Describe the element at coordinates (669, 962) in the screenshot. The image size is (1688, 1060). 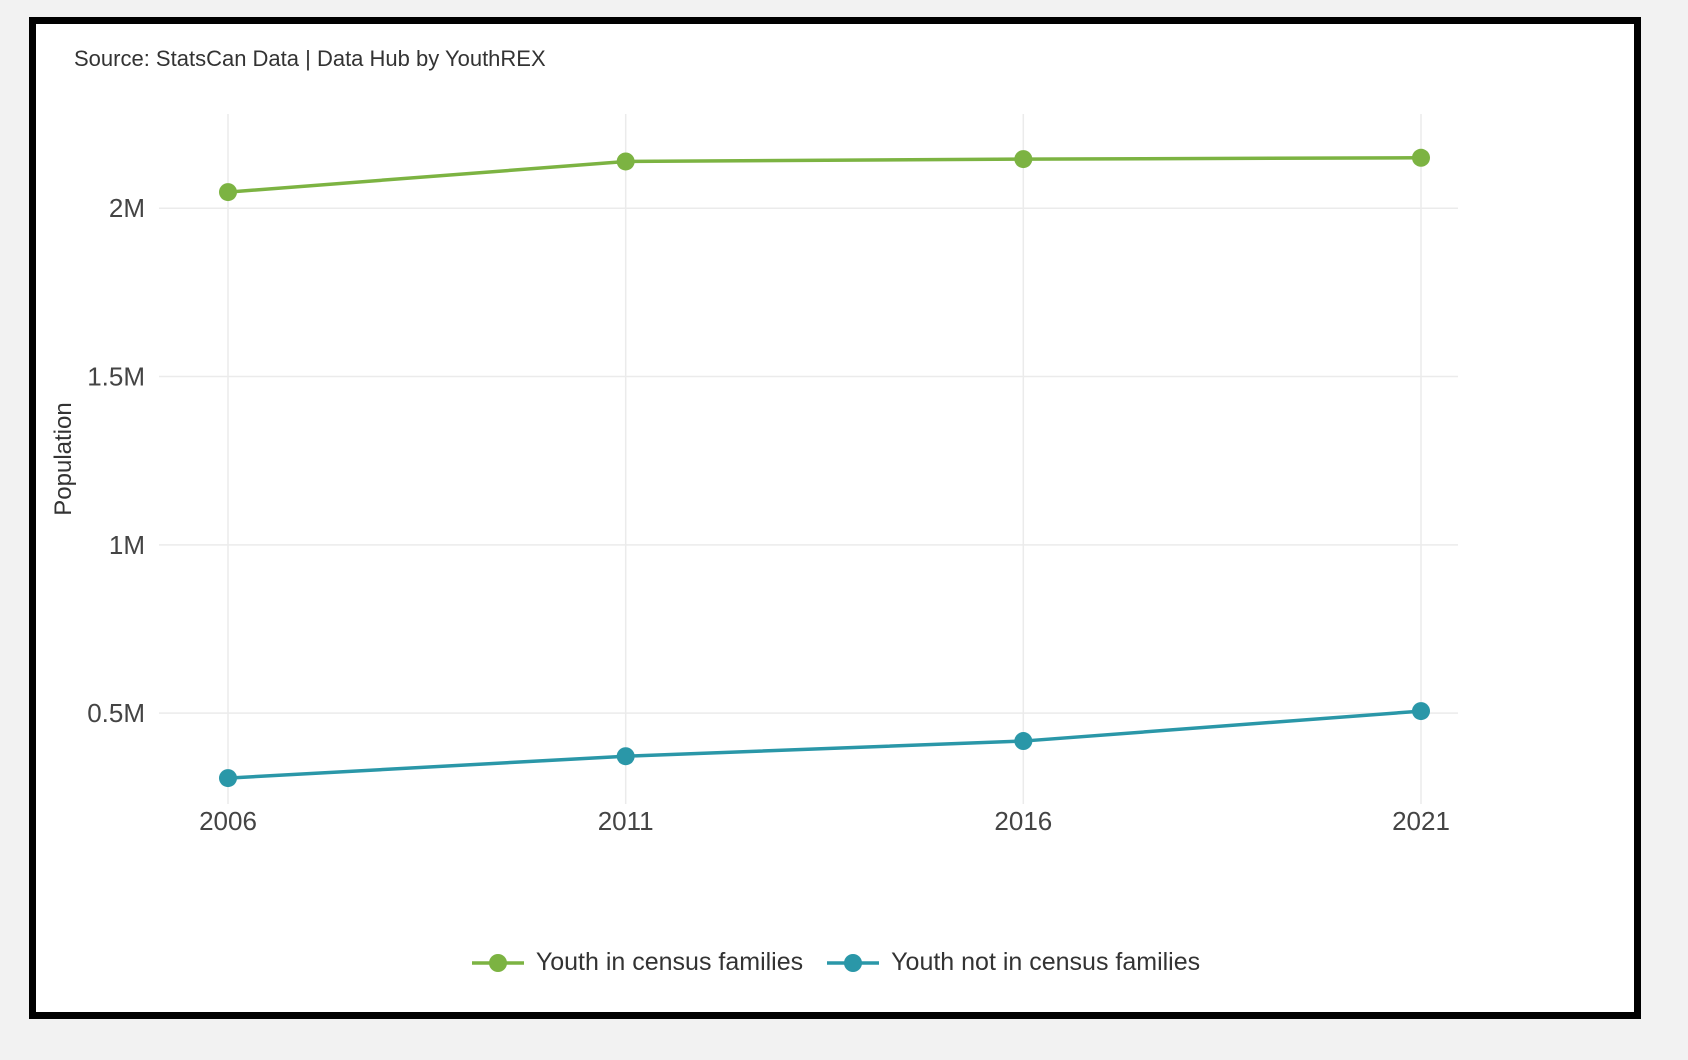
I see `legend-label: Youth in census families` at that location.